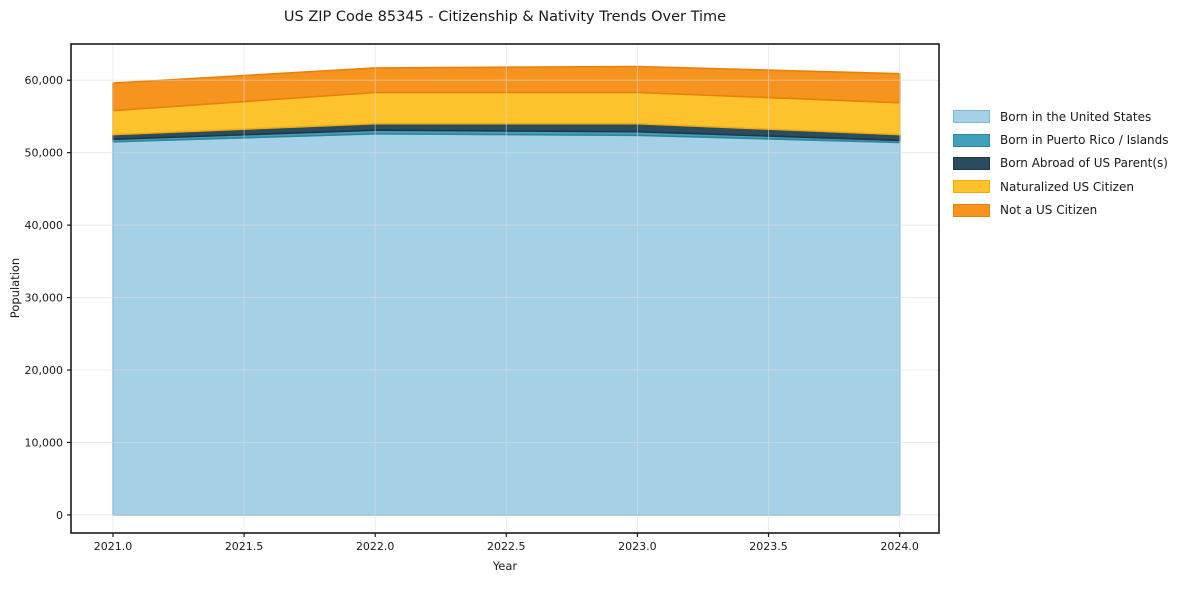  Describe the element at coordinates (59, 515) in the screenshot. I see `y-tick-label: 0` at that location.